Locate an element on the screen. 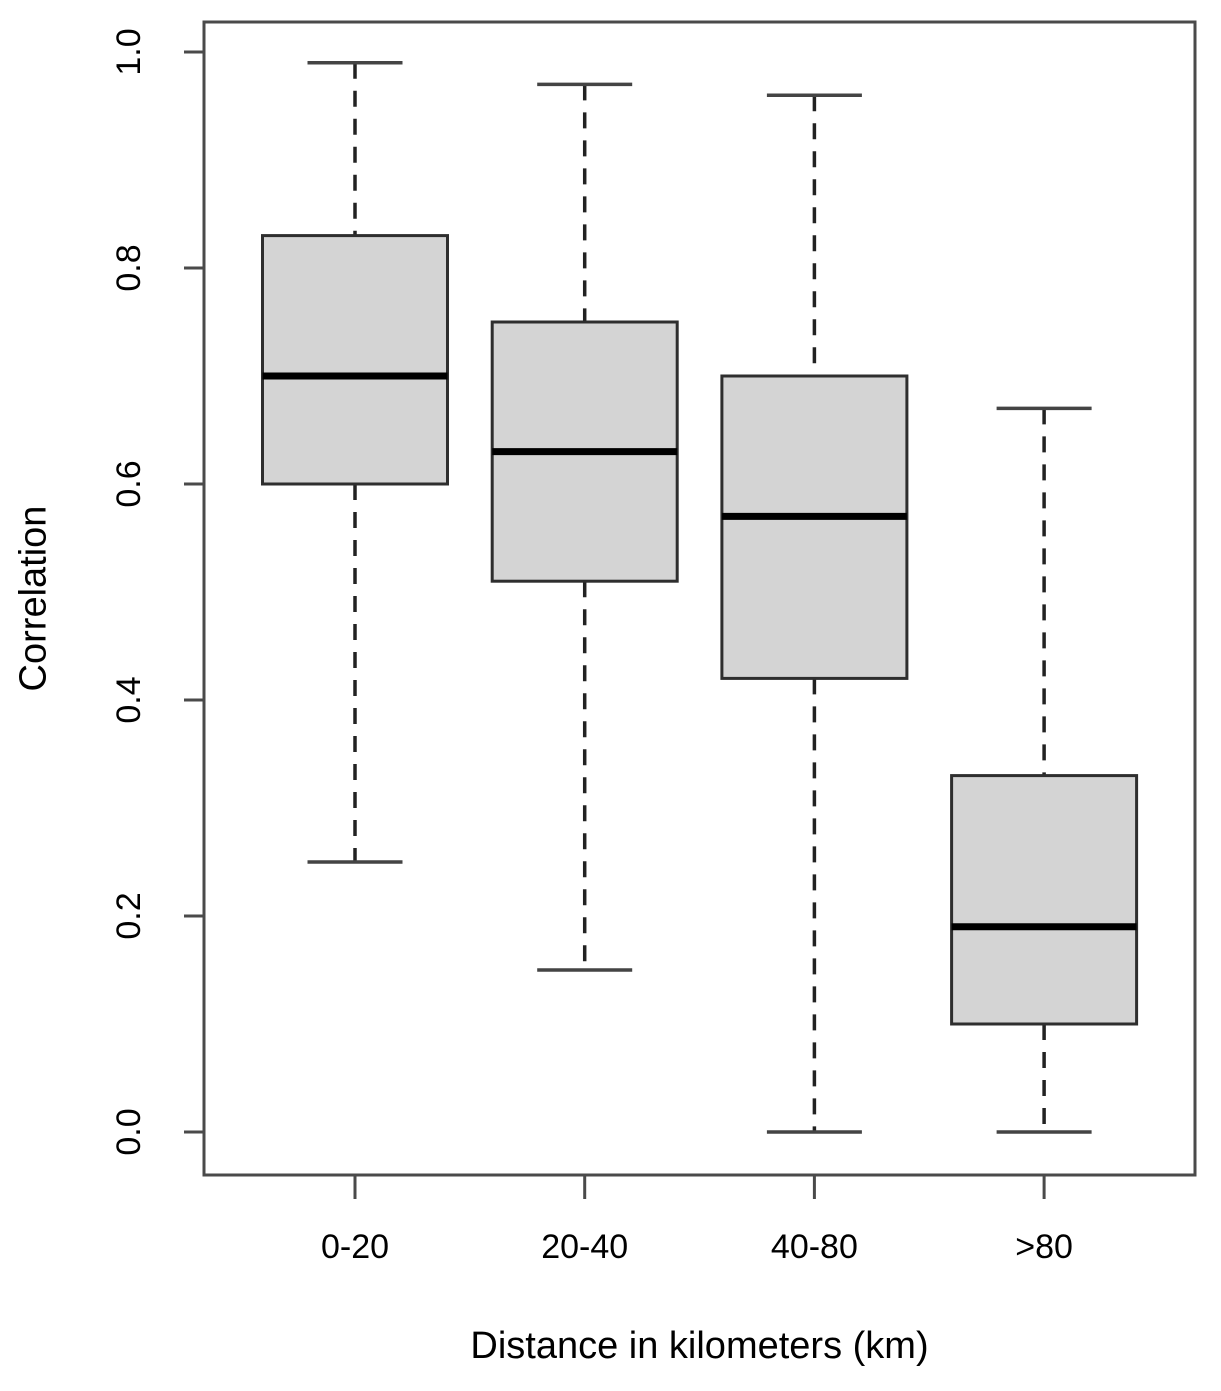 The width and height of the screenshot is (1221, 1391). y-tick-label: 0.2 is located at coordinates (129, 915).